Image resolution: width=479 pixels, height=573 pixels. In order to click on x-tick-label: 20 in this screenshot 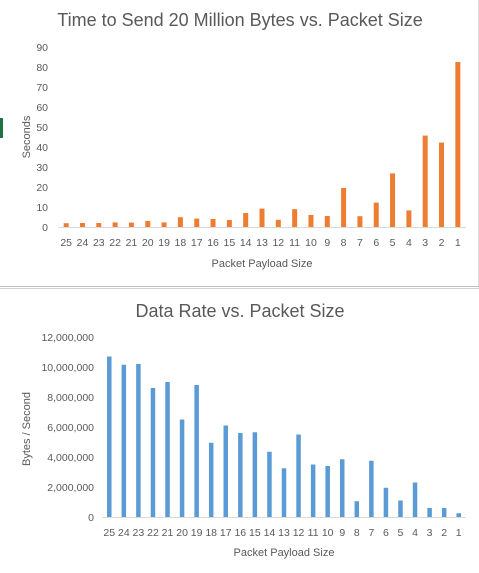, I will do `click(148, 243)`.